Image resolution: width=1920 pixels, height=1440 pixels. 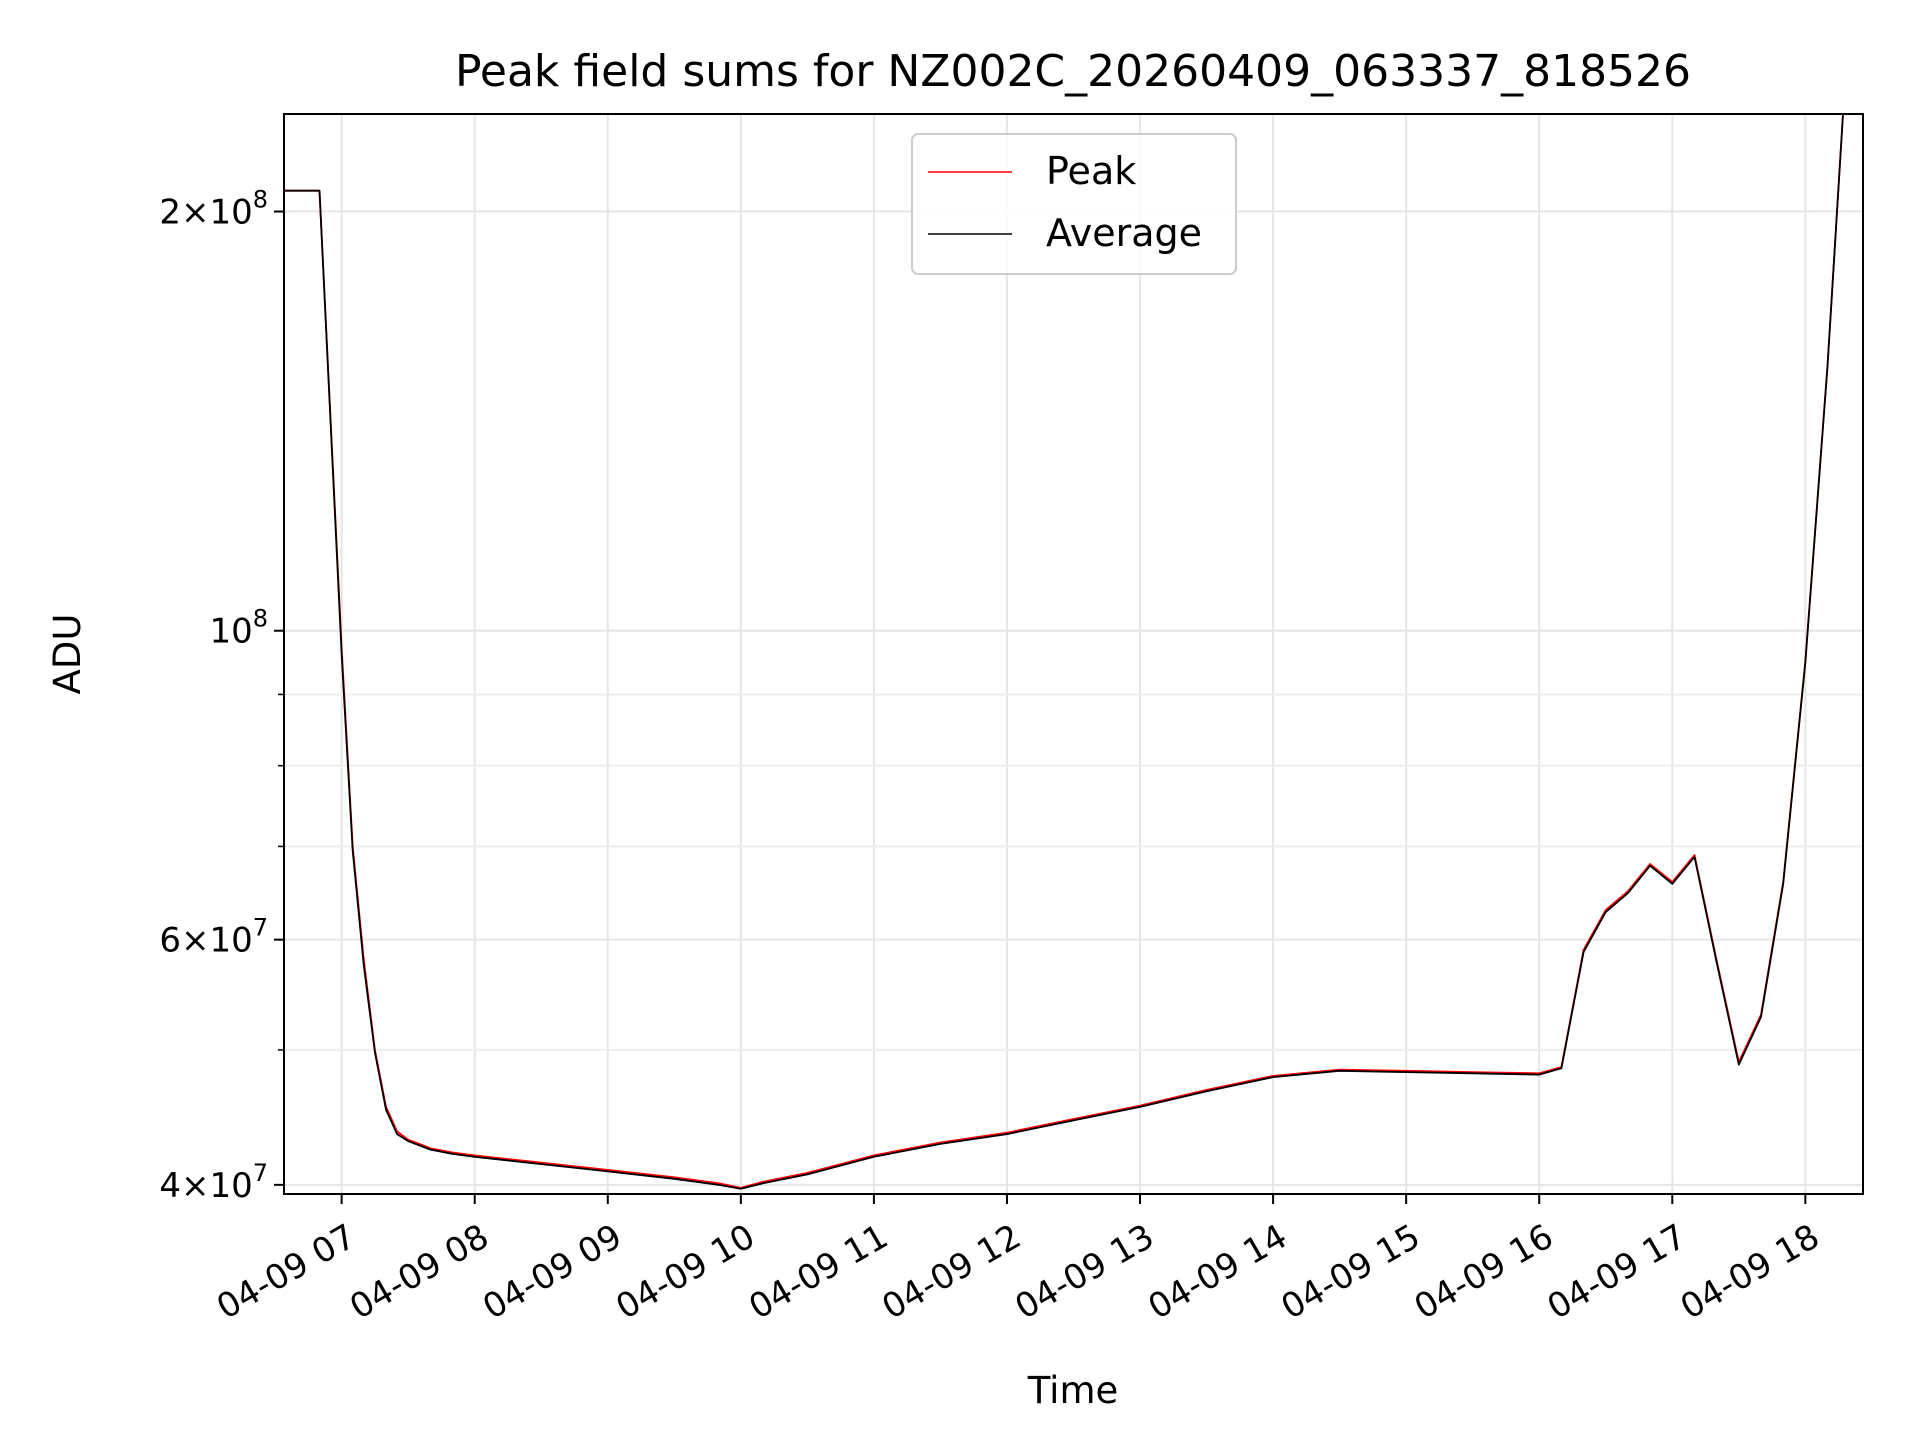 I want to click on y-axis-label: ADU, so click(x=67, y=654).